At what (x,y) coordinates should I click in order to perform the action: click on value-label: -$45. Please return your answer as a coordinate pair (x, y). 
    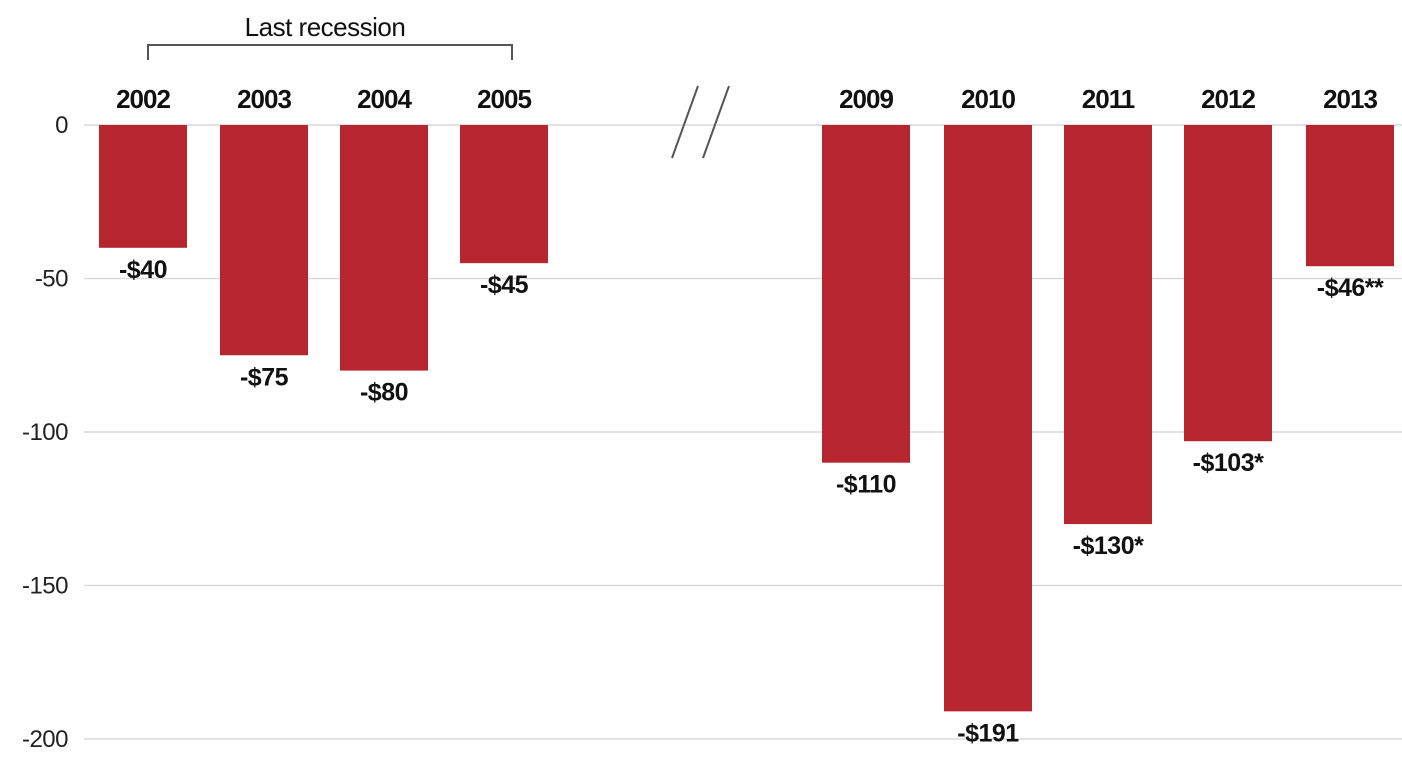
    Looking at the image, I should click on (504, 285).